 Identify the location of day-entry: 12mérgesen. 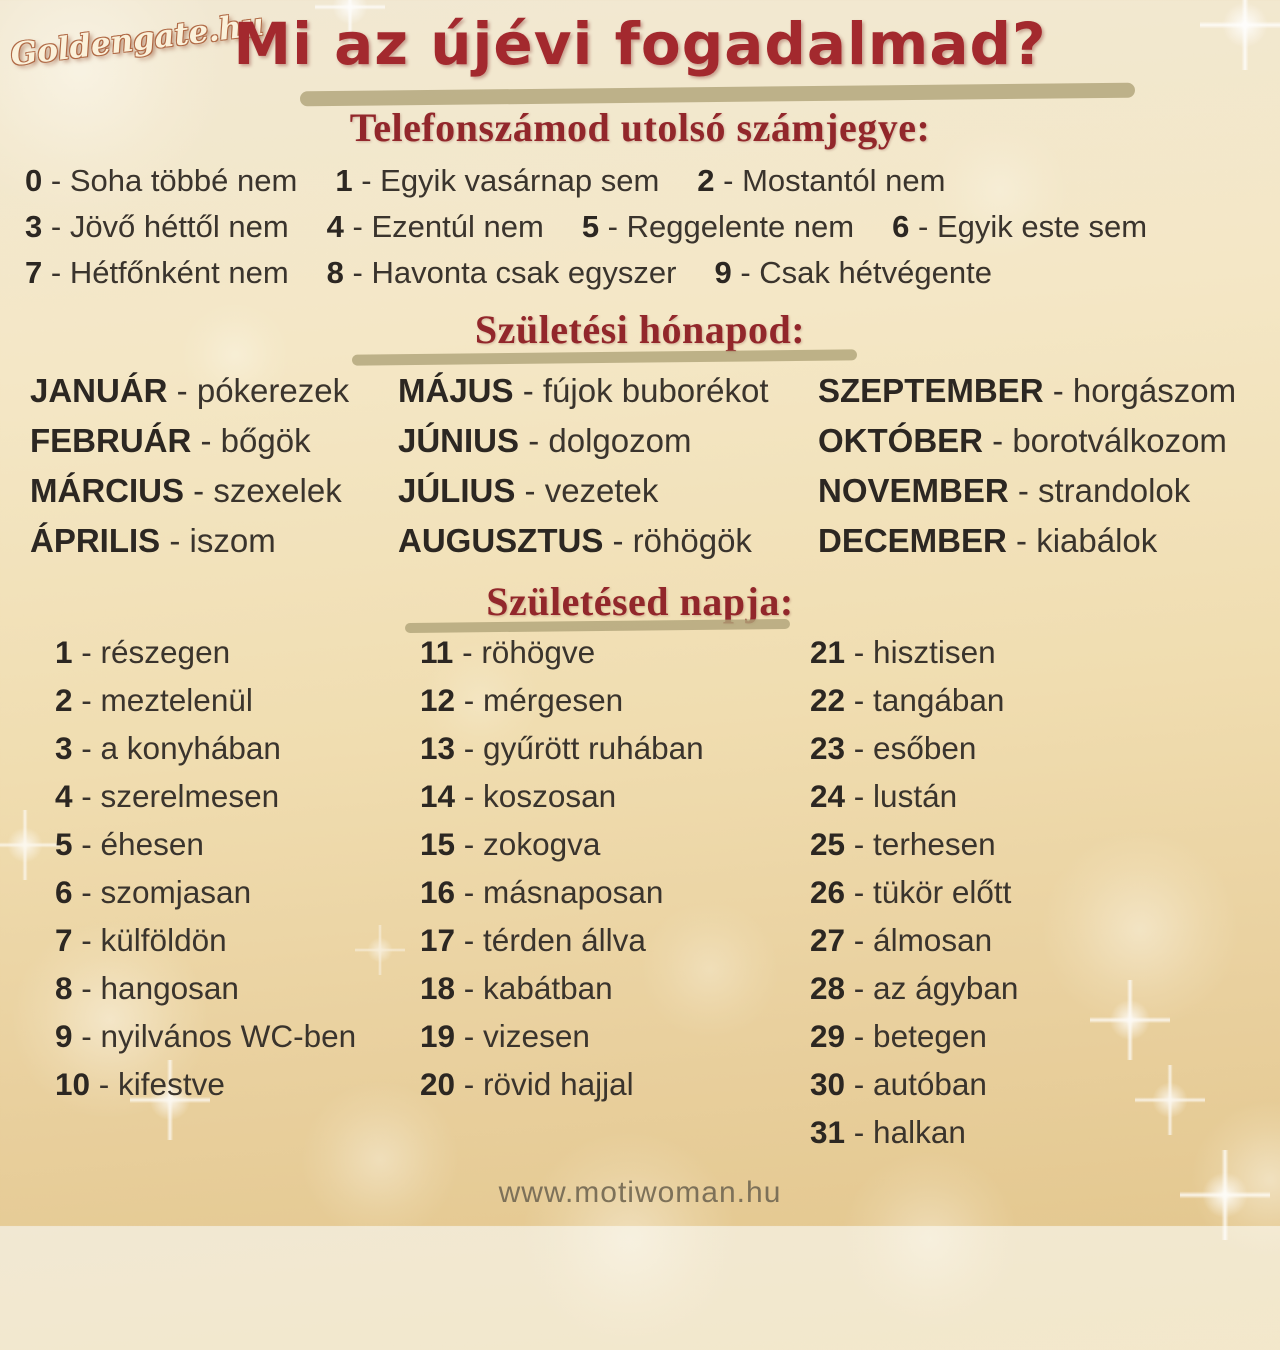
(615, 700).